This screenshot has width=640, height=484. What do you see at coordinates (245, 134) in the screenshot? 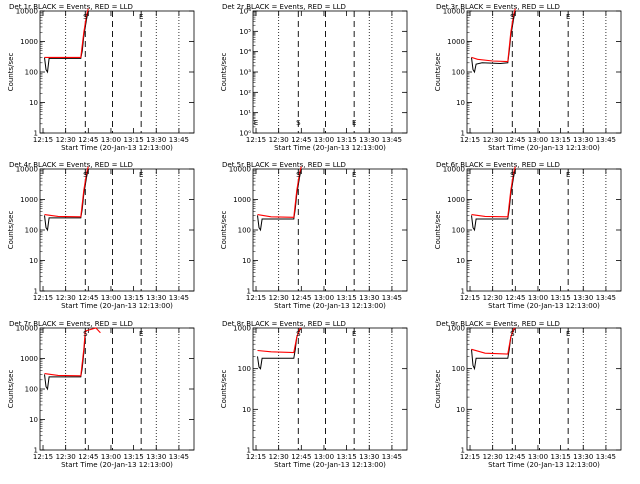
I see `y-tick-label: 10⁰` at bounding box center [245, 134].